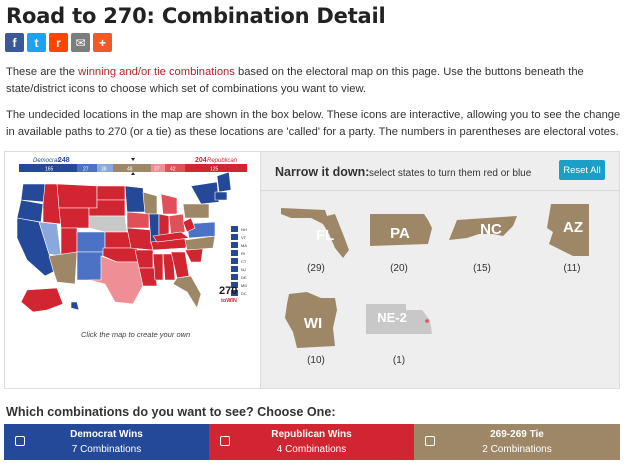 Image resolution: width=640 pixels, height=469 pixels. I want to click on state-co, so click(91, 242).